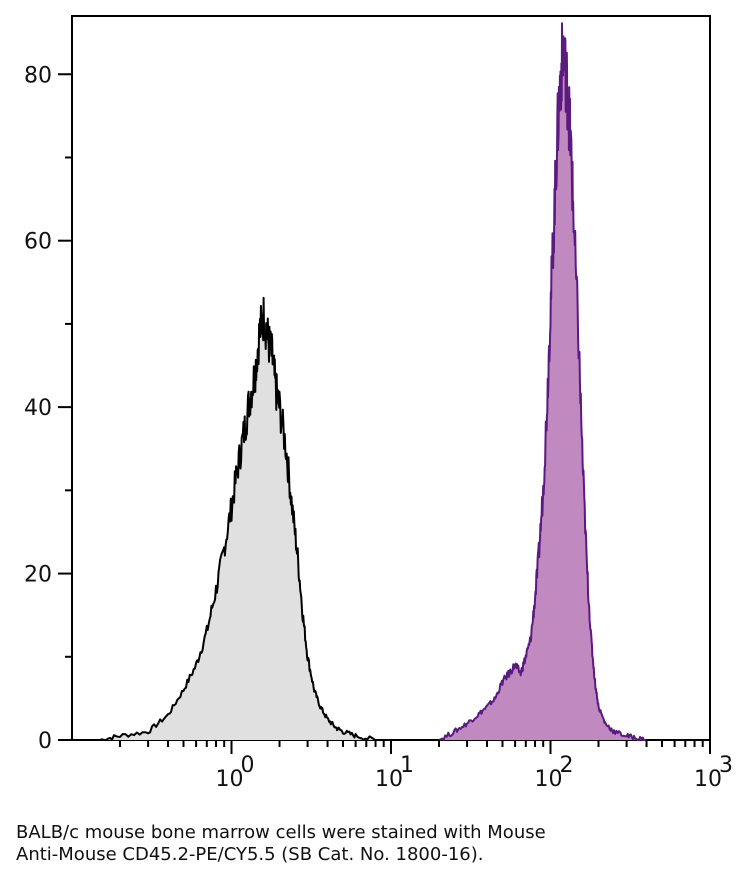 Image resolution: width=736 pixels, height=881 pixels. I want to click on y-tick-label: 40, so click(38, 408).